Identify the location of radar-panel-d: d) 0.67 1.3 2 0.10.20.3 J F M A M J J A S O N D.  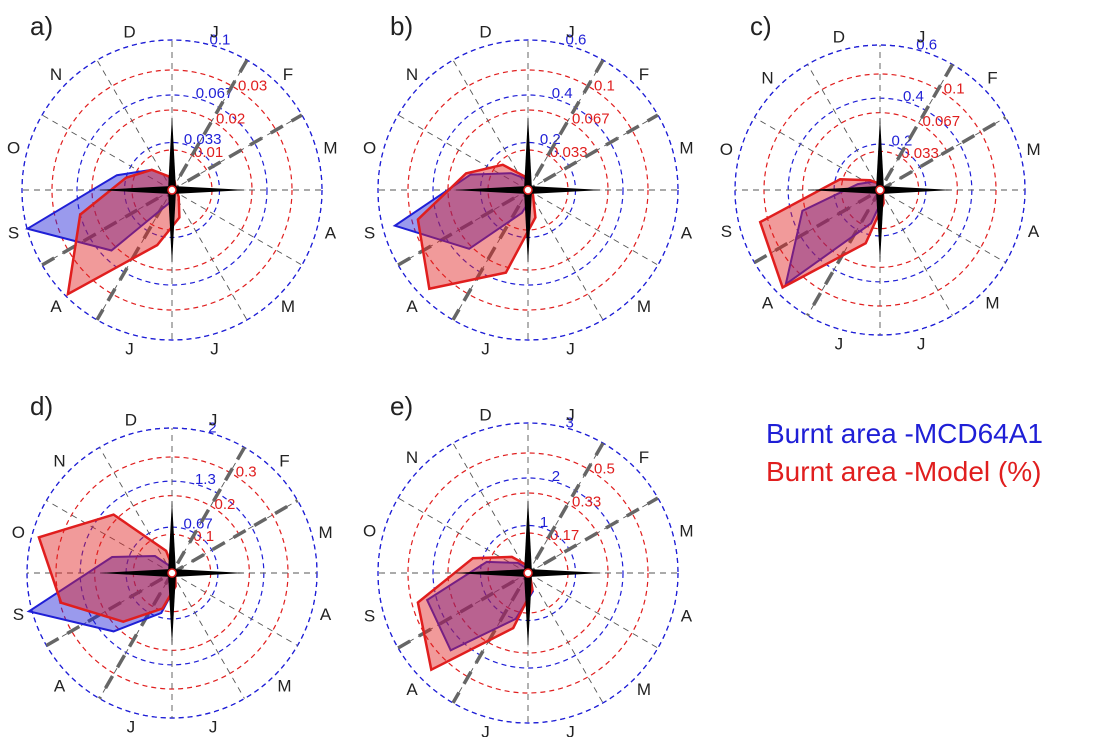
(172, 564).